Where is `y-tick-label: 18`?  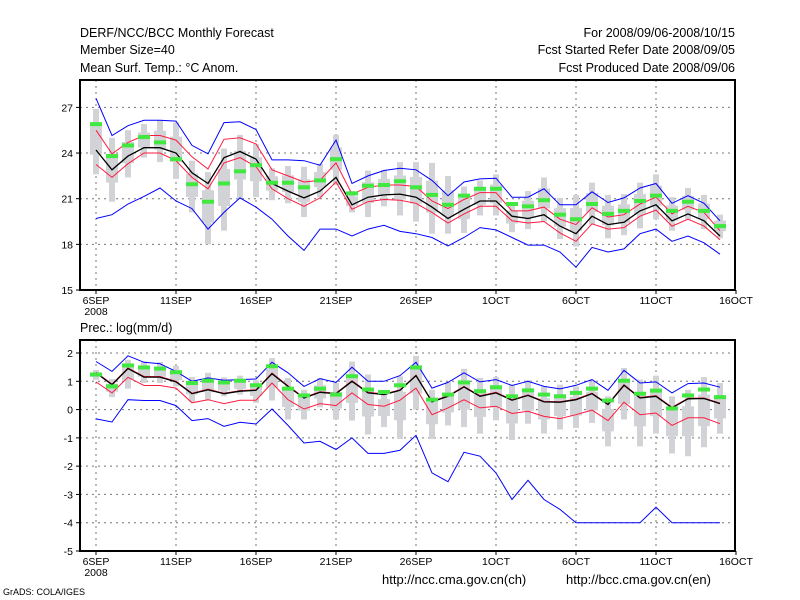 y-tick-label: 18 is located at coordinates (67, 245).